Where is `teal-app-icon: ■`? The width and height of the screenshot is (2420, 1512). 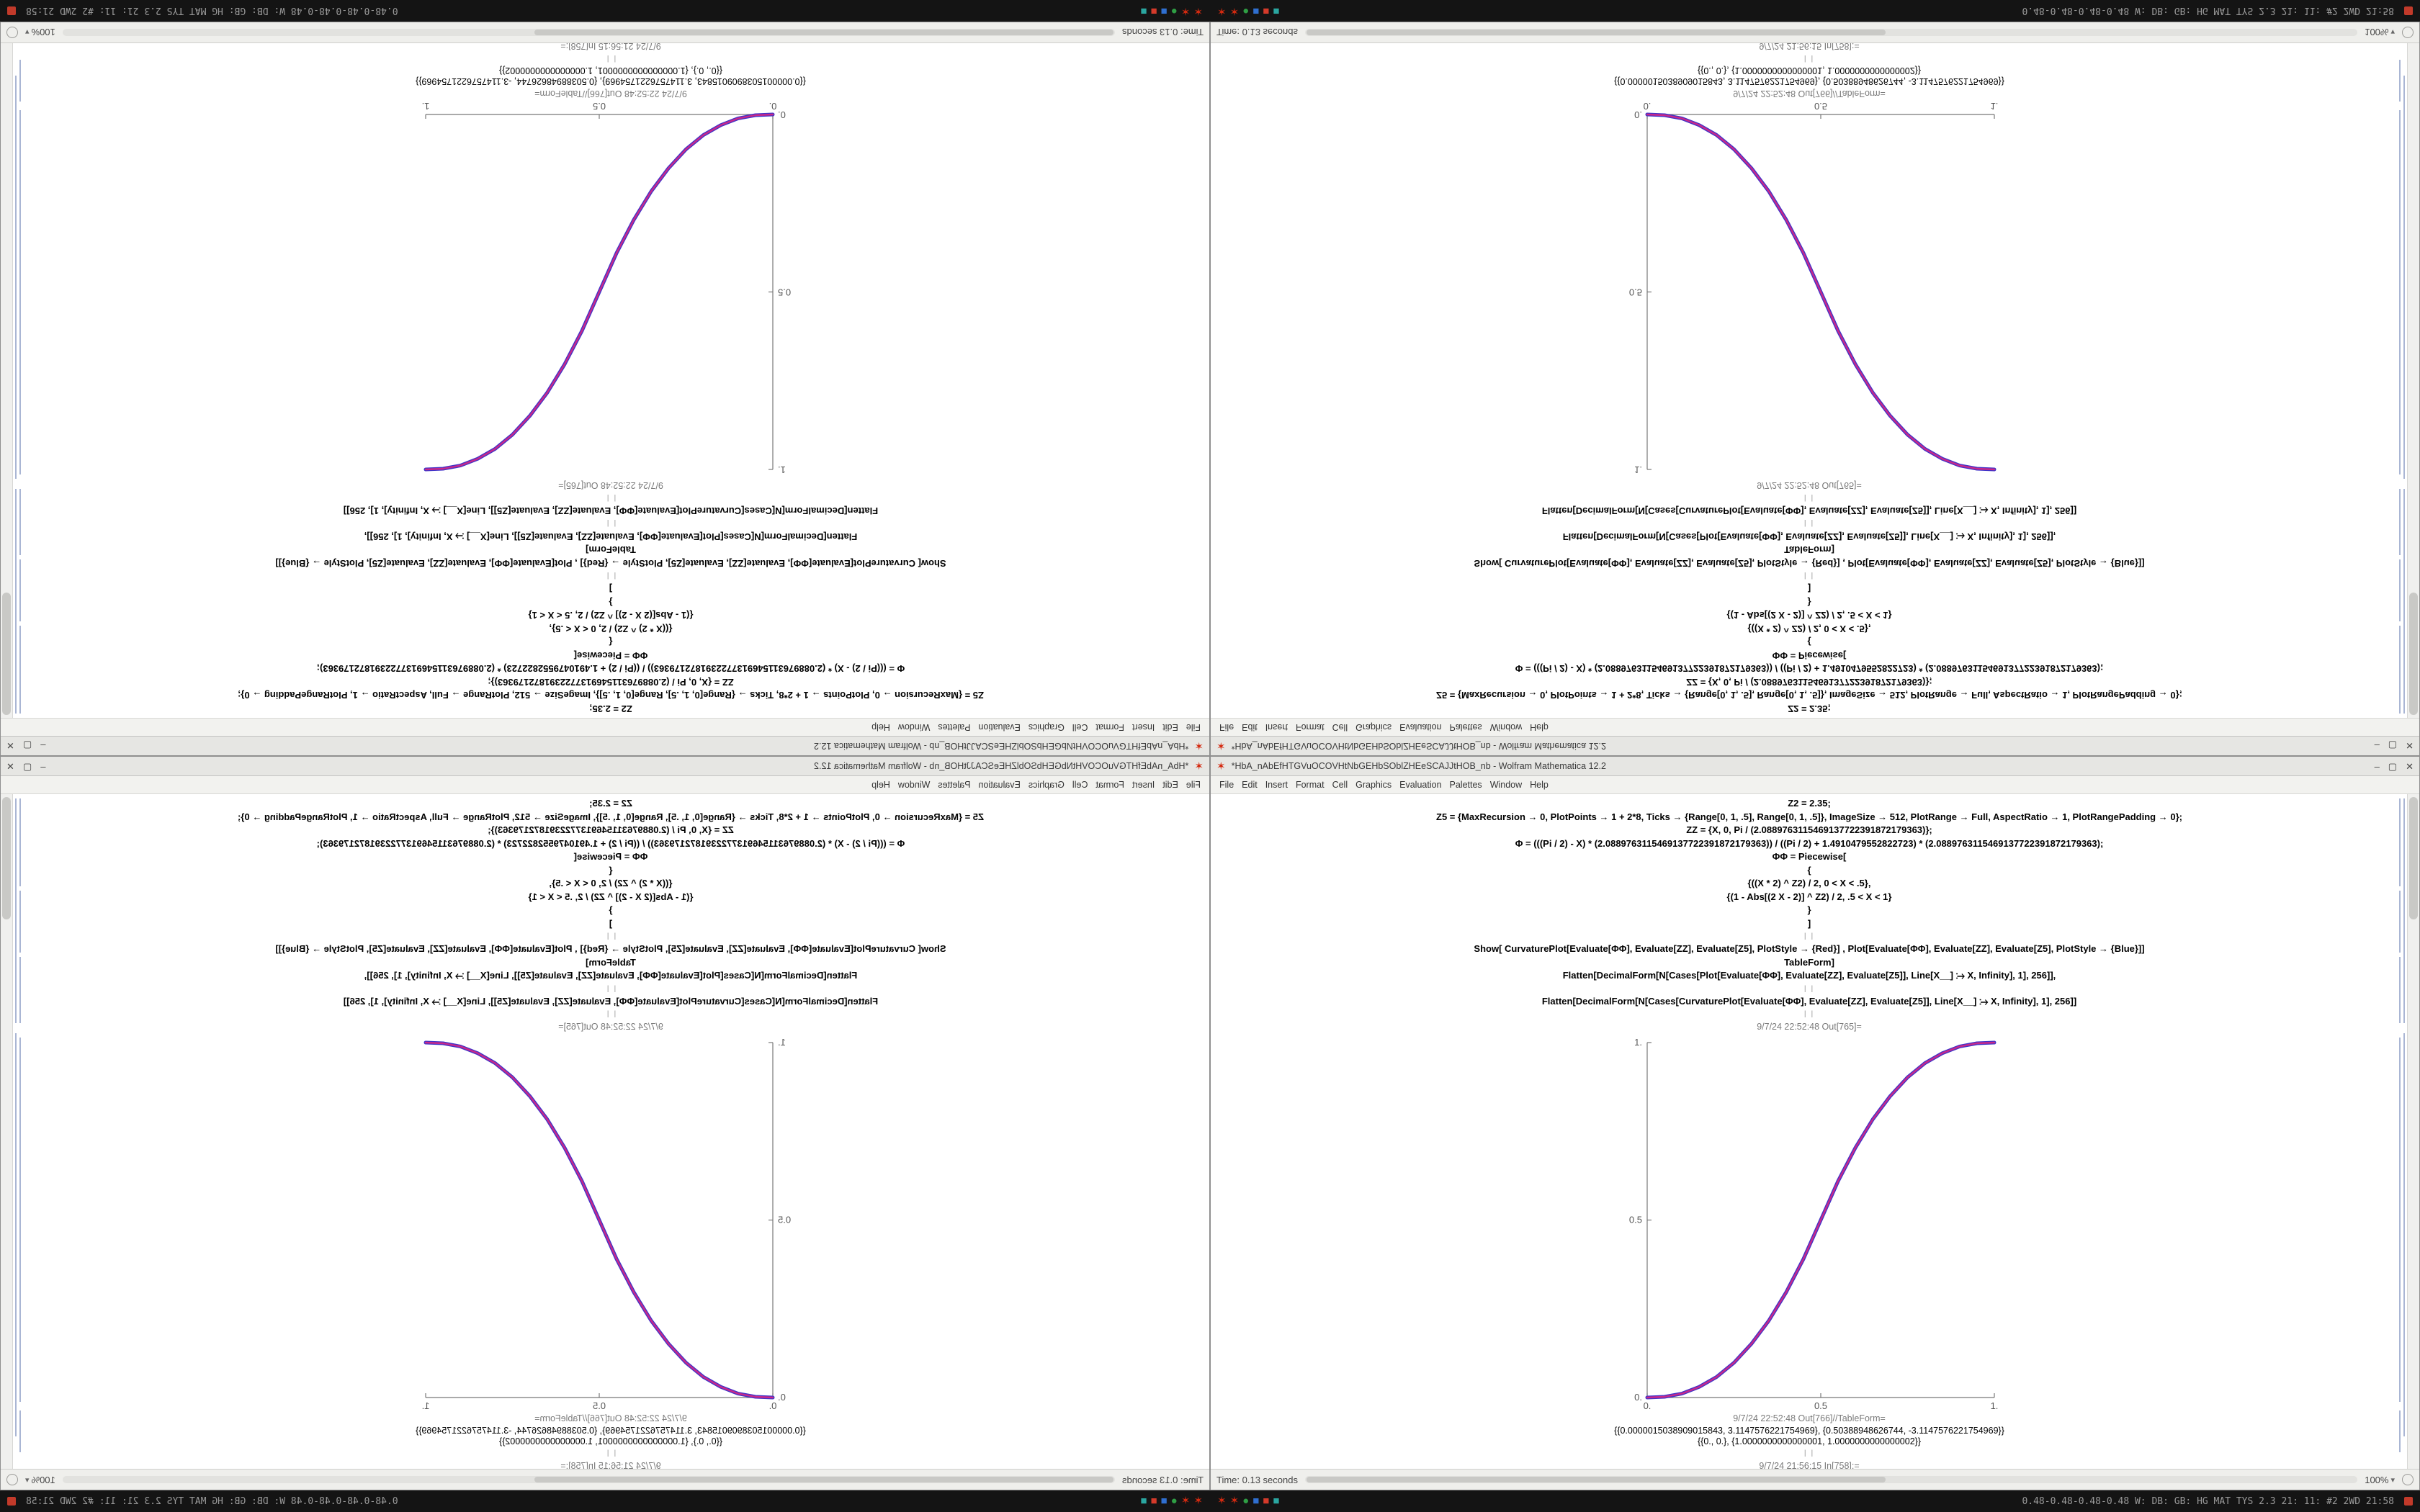 teal-app-icon: ■ is located at coordinates (1143, 11).